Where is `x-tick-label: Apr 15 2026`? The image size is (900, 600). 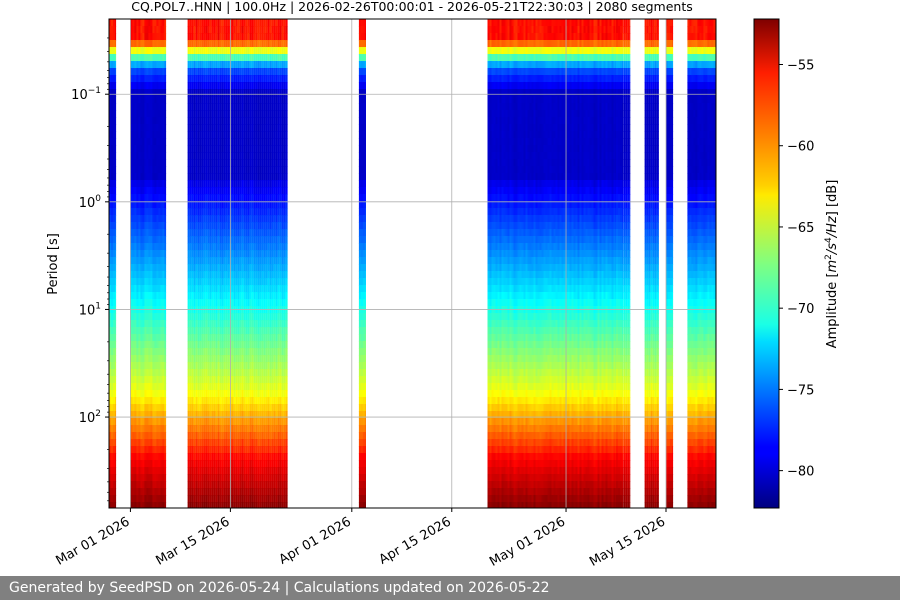 x-tick-label: Apr 15 2026 is located at coordinates (415, 540).